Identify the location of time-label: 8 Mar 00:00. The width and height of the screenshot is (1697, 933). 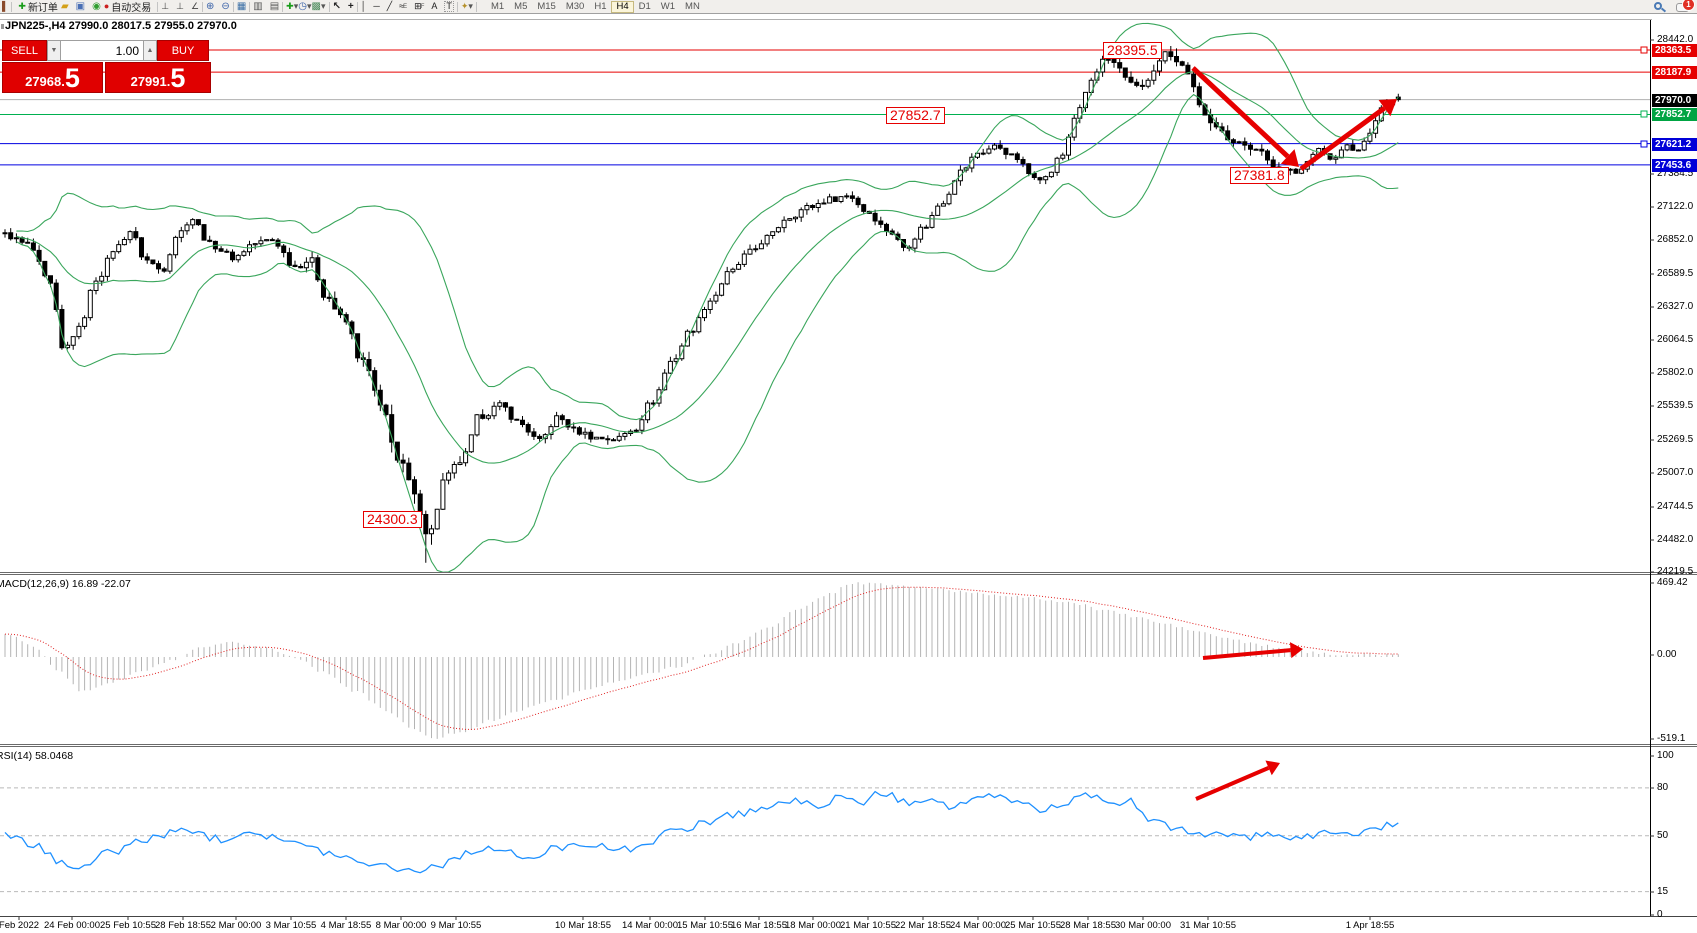
(401, 925).